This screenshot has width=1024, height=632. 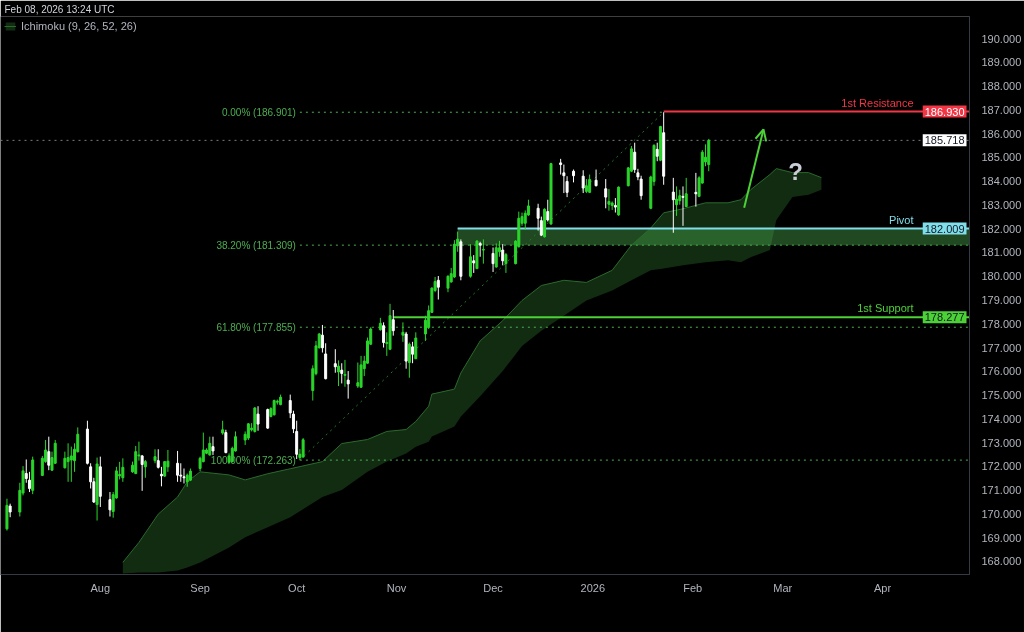 I want to click on y-tick-label: 174.000, so click(x=1001, y=418).